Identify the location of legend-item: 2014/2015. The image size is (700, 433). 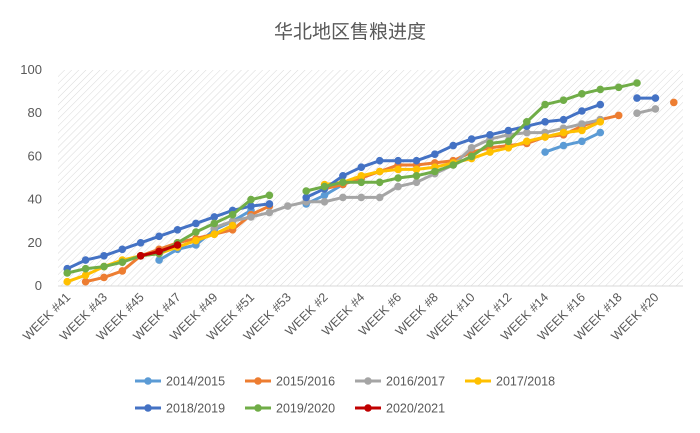
(180, 382).